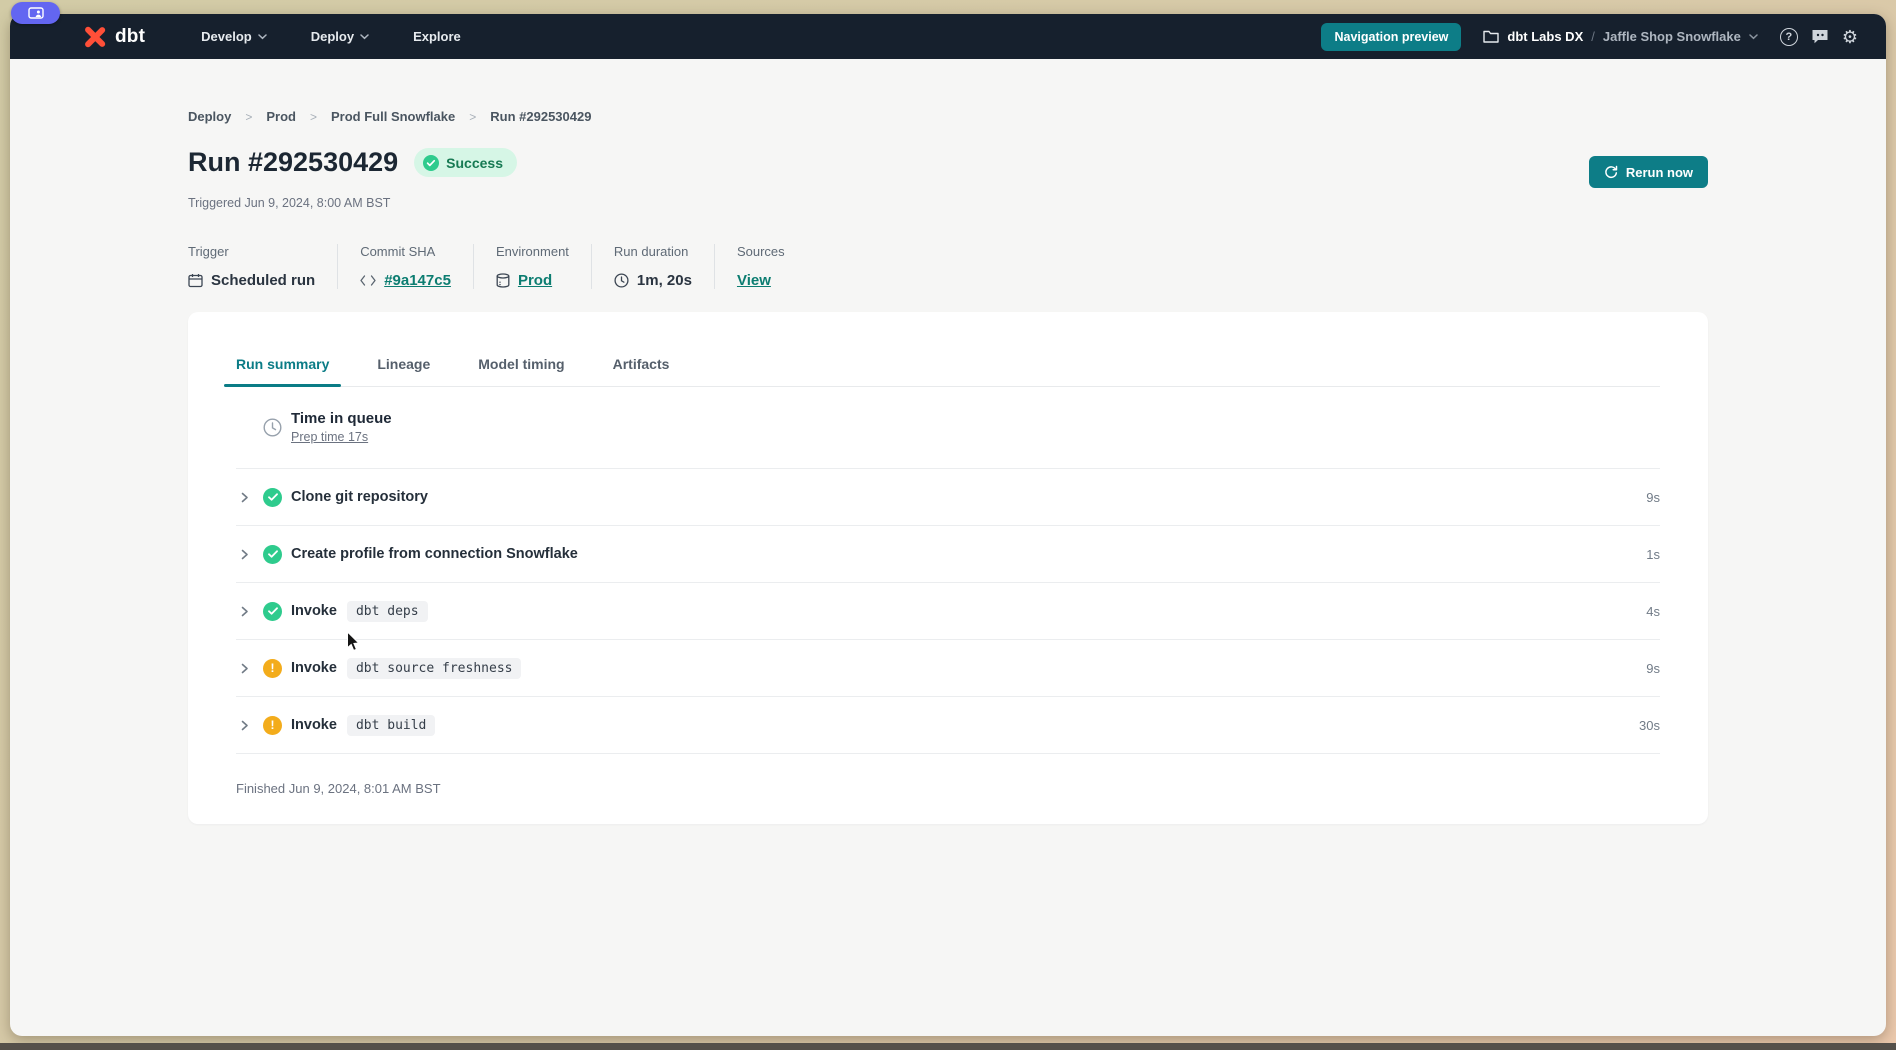  I want to click on step-command-chip: dbt deps, so click(387, 611).